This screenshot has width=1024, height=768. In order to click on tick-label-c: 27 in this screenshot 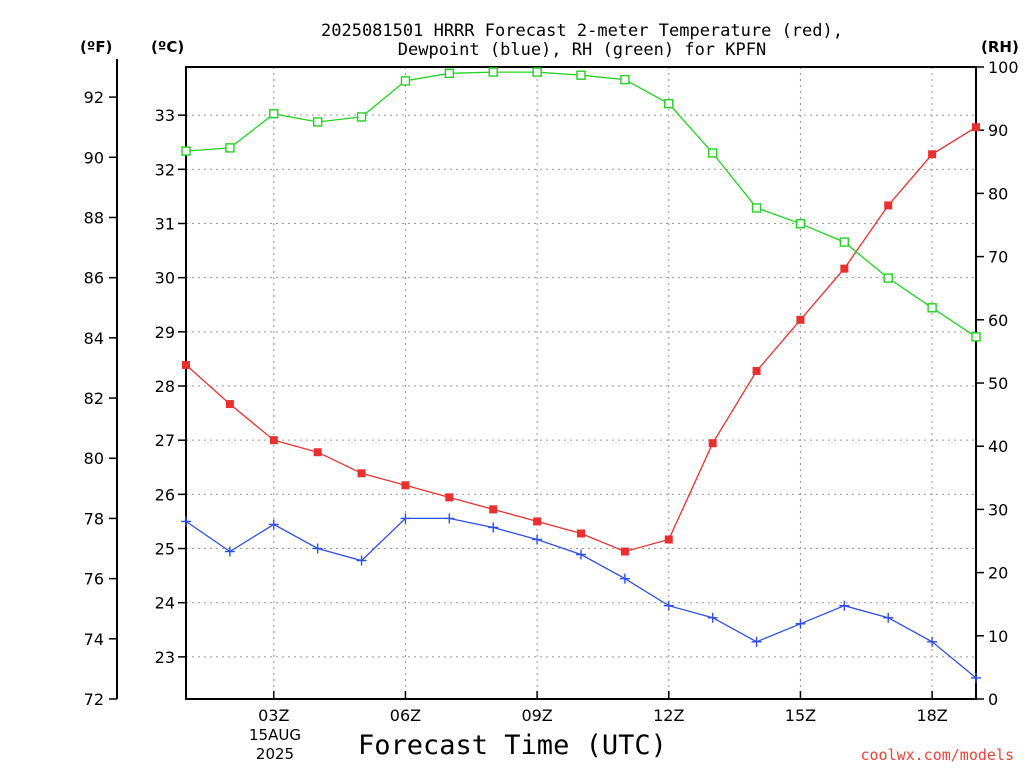, I will do `click(165, 440)`.